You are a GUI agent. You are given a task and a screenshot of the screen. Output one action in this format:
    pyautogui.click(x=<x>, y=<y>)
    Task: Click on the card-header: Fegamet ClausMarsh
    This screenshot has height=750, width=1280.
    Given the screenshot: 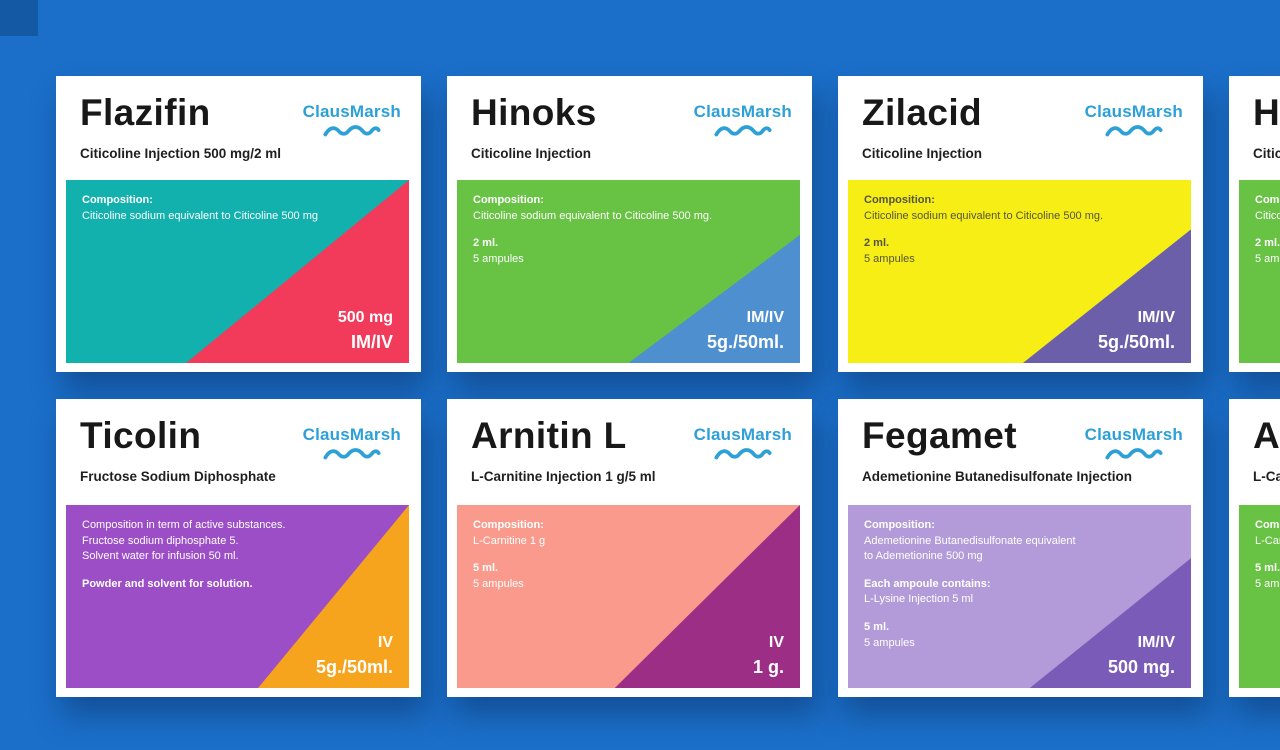 What is the action you would take?
    pyautogui.click(x=1020, y=430)
    